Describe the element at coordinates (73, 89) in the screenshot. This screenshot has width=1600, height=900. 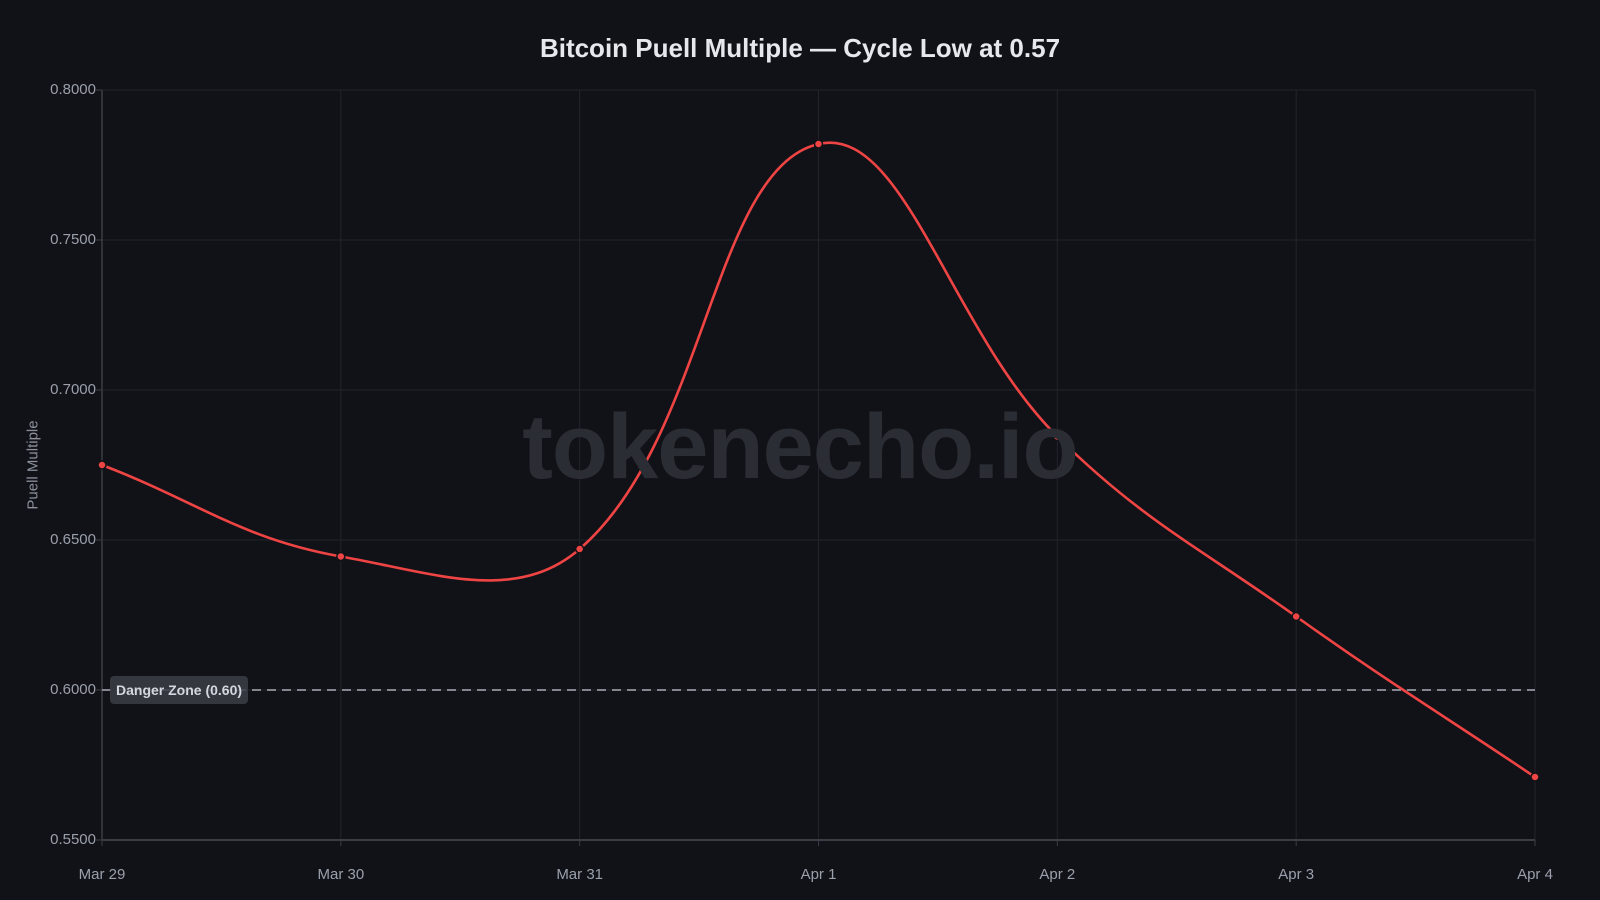
I see `y-tick-label: 0.8000` at that location.